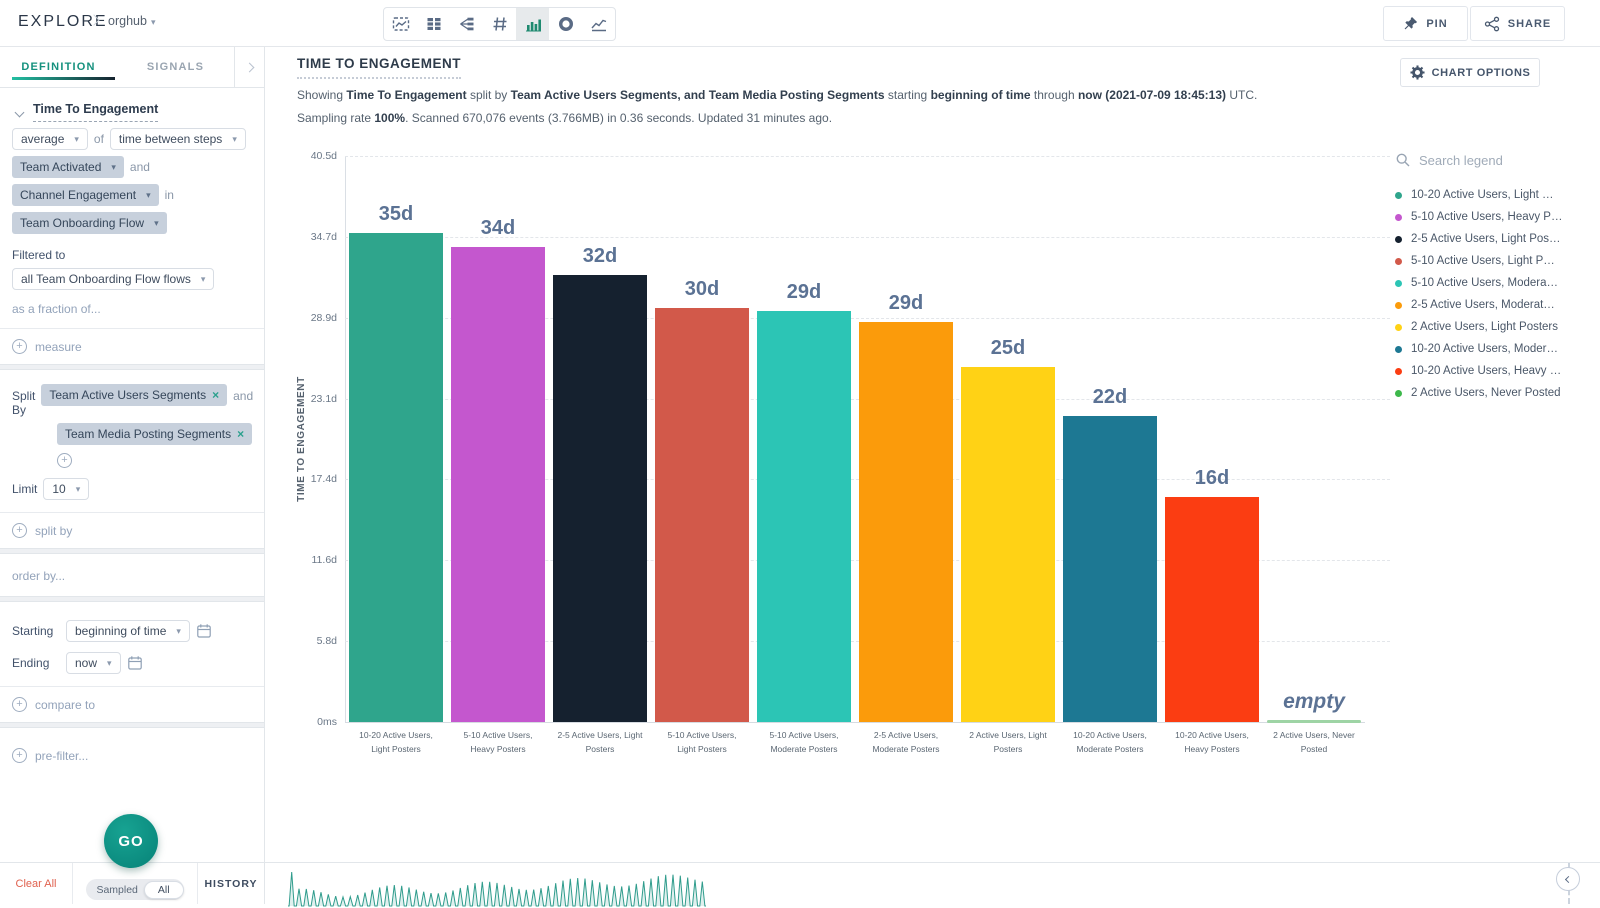 The width and height of the screenshot is (1600, 908). What do you see at coordinates (20, 112) in the screenshot?
I see `collapse-section-icon` at bounding box center [20, 112].